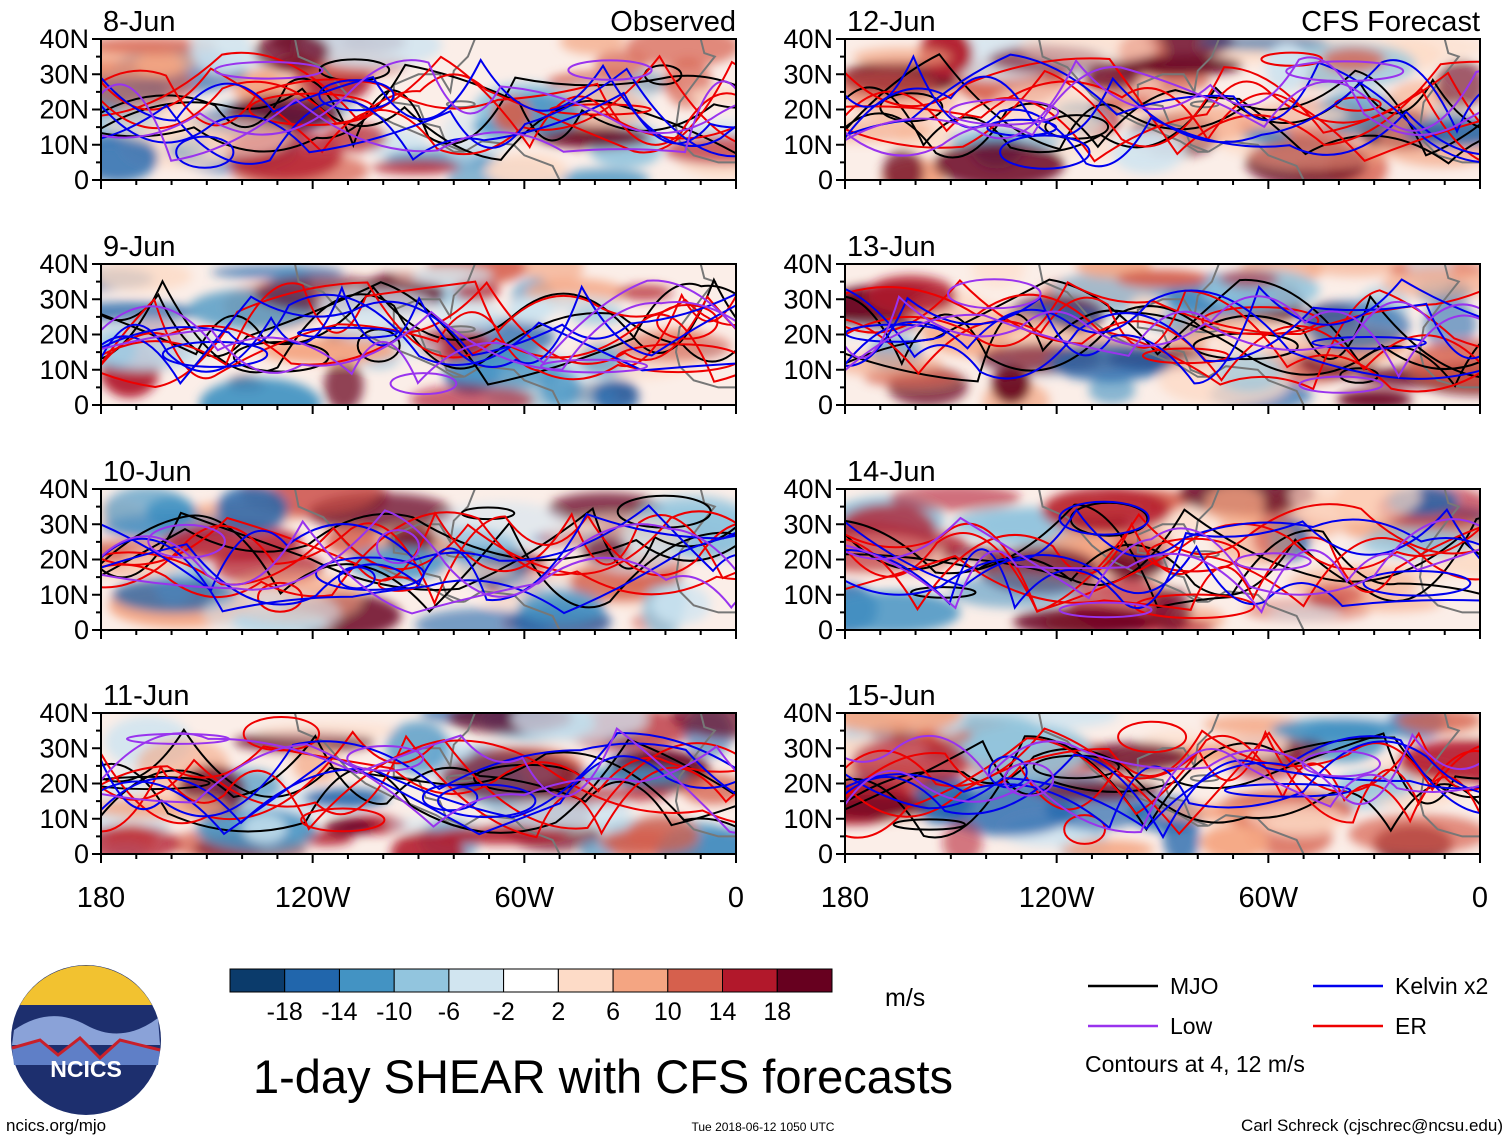 This screenshot has width=1510, height=1141. Describe the element at coordinates (673, 22) in the screenshot. I see `column-label: Observed` at that location.